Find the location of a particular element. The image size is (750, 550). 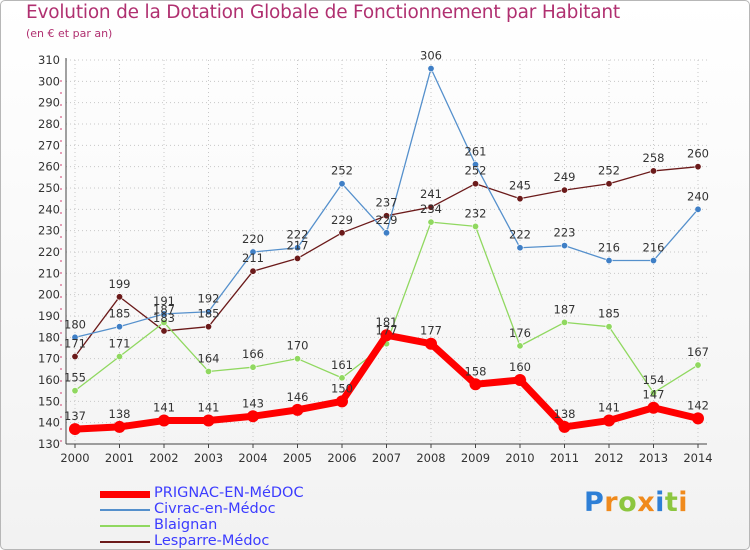

x-tick-label: 2003 is located at coordinates (208, 458).